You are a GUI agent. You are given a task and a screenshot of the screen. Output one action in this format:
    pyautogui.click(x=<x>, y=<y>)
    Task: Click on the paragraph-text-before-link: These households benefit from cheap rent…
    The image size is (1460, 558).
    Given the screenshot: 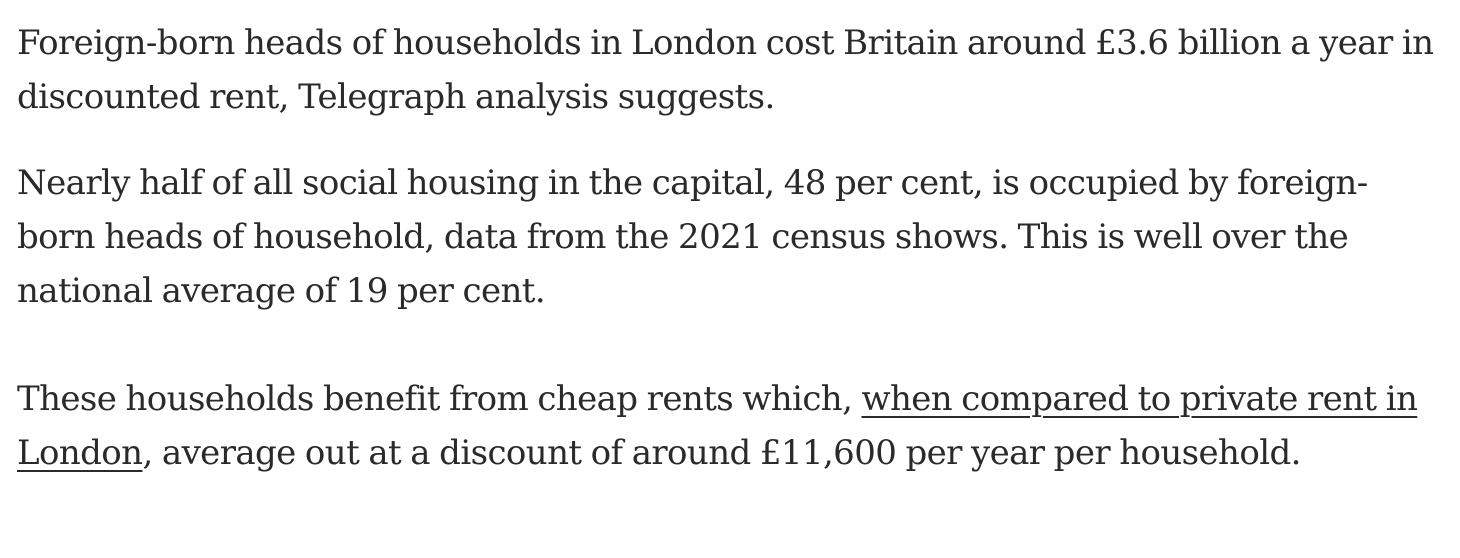 What is the action you would take?
    pyautogui.click(x=439, y=399)
    